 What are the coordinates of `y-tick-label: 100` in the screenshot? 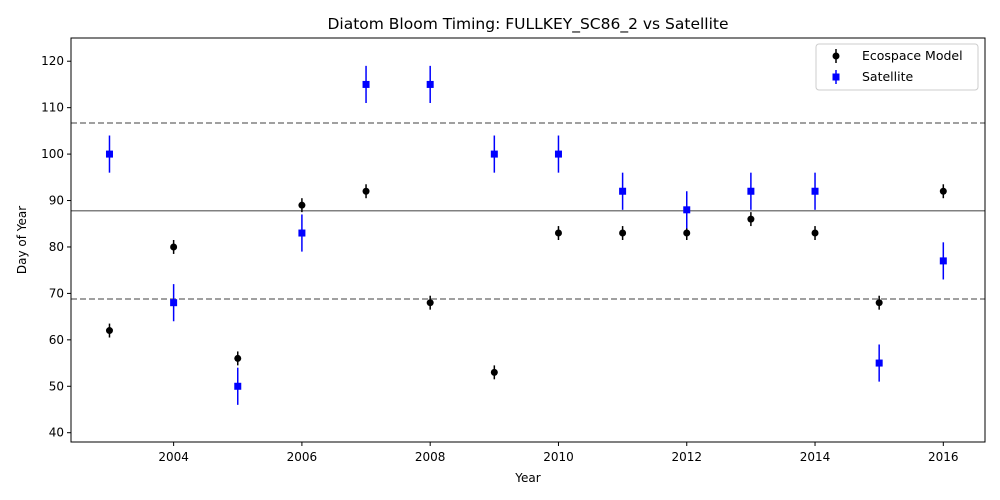 It's located at (52, 154).